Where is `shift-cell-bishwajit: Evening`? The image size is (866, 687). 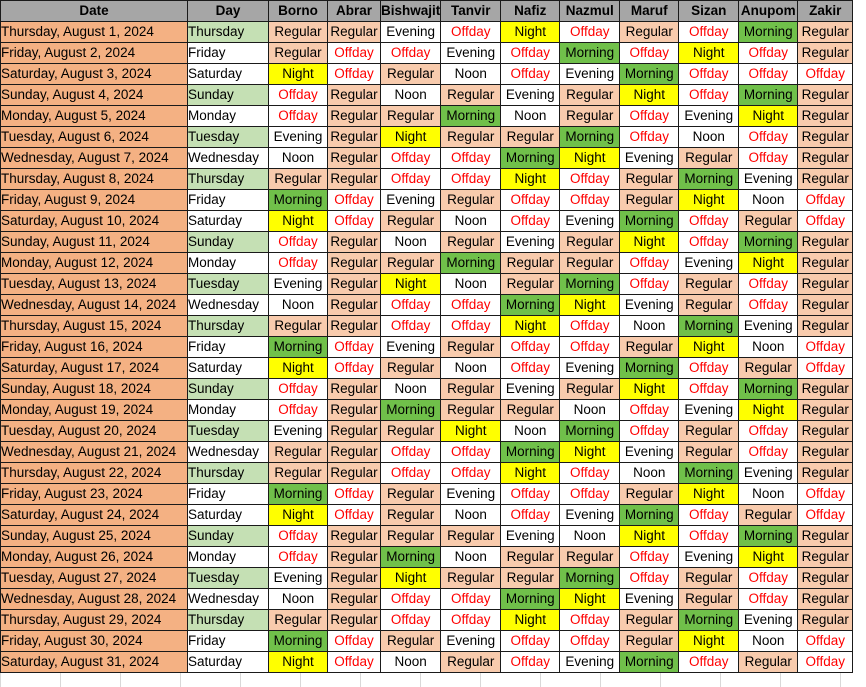
shift-cell-bishwajit: Evening is located at coordinates (410, 200).